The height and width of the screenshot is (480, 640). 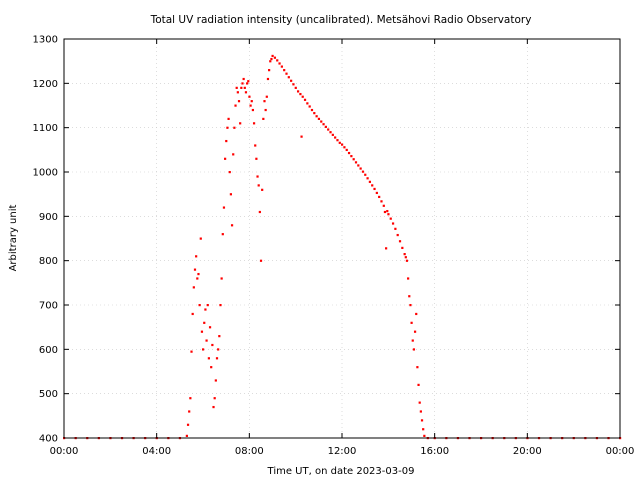 I want to click on x-tick-label: 20:00, so click(x=527, y=451).